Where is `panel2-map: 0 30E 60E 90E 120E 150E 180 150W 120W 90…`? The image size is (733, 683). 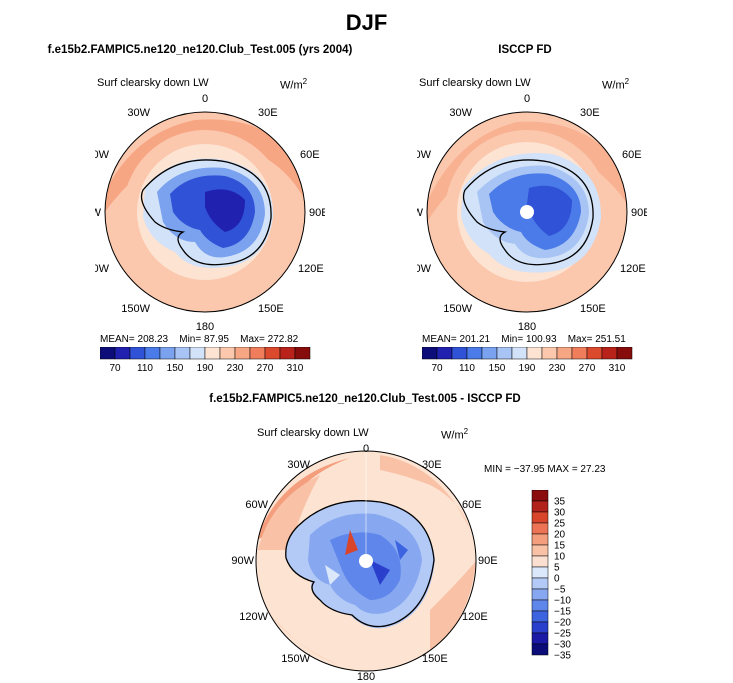 panel2-map: 0 30E 60E 90E 120E 150E 180 150W 120W 90… is located at coordinates (532, 213).